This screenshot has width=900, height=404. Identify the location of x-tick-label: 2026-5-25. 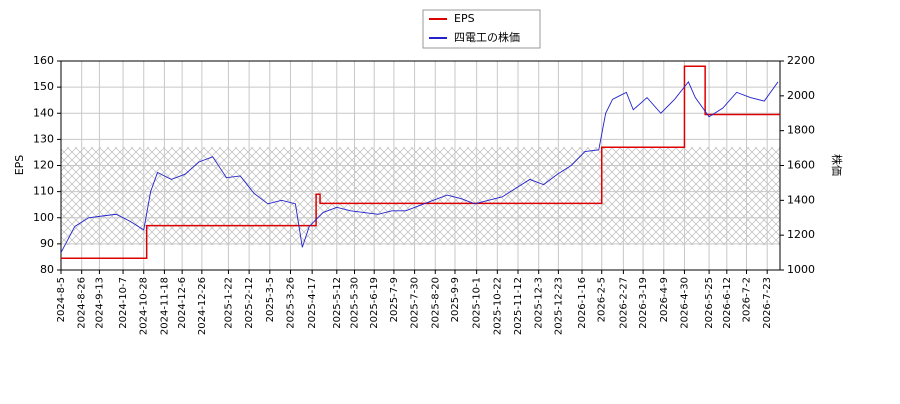
(709, 303).